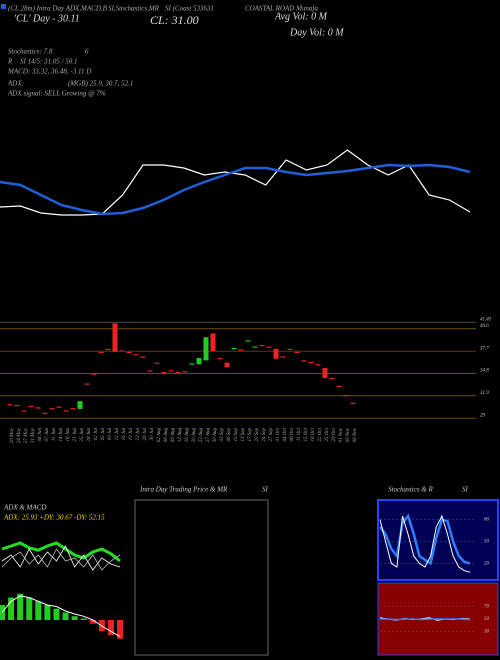  I want to click on y-tick-label: 37.7, so click(484, 348).